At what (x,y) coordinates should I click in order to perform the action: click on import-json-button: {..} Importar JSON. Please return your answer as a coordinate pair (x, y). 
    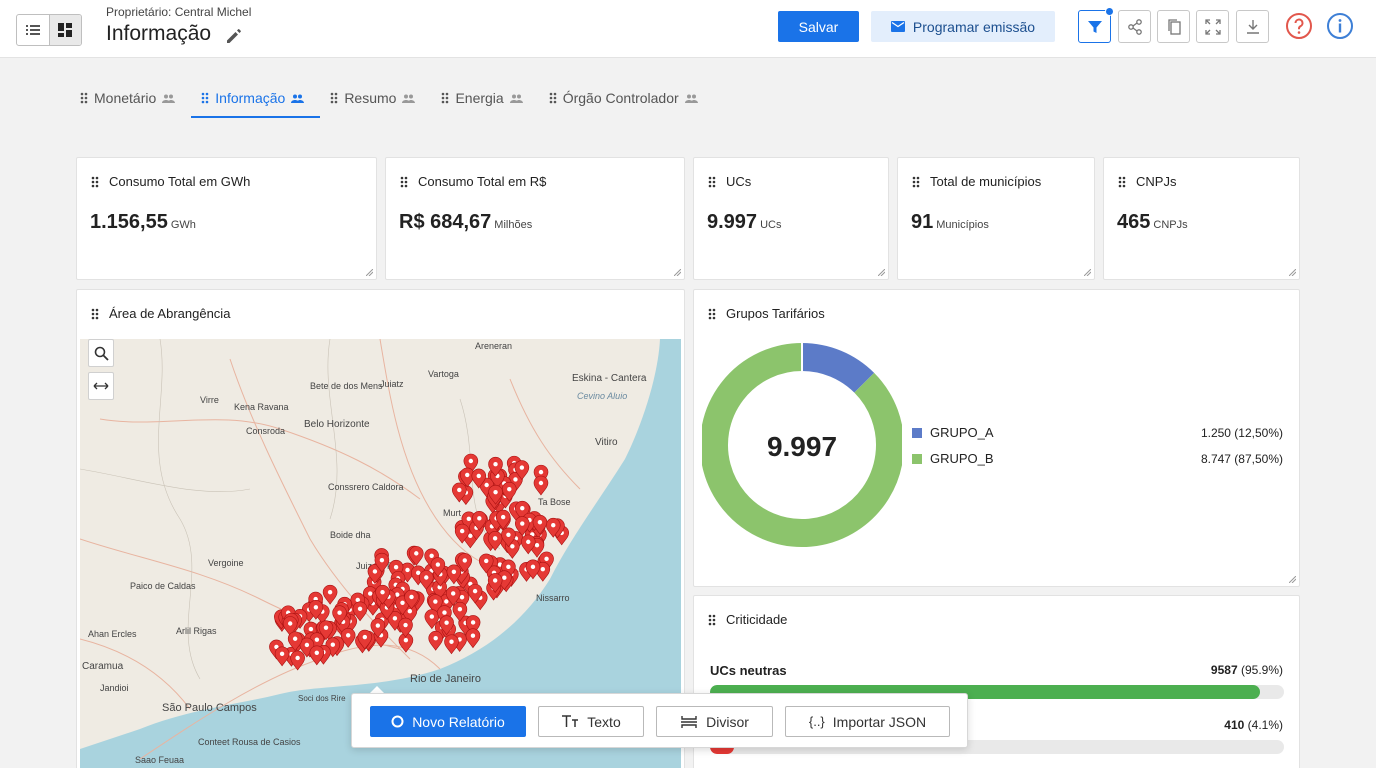
    Looking at the image, I should click on (867, 721).